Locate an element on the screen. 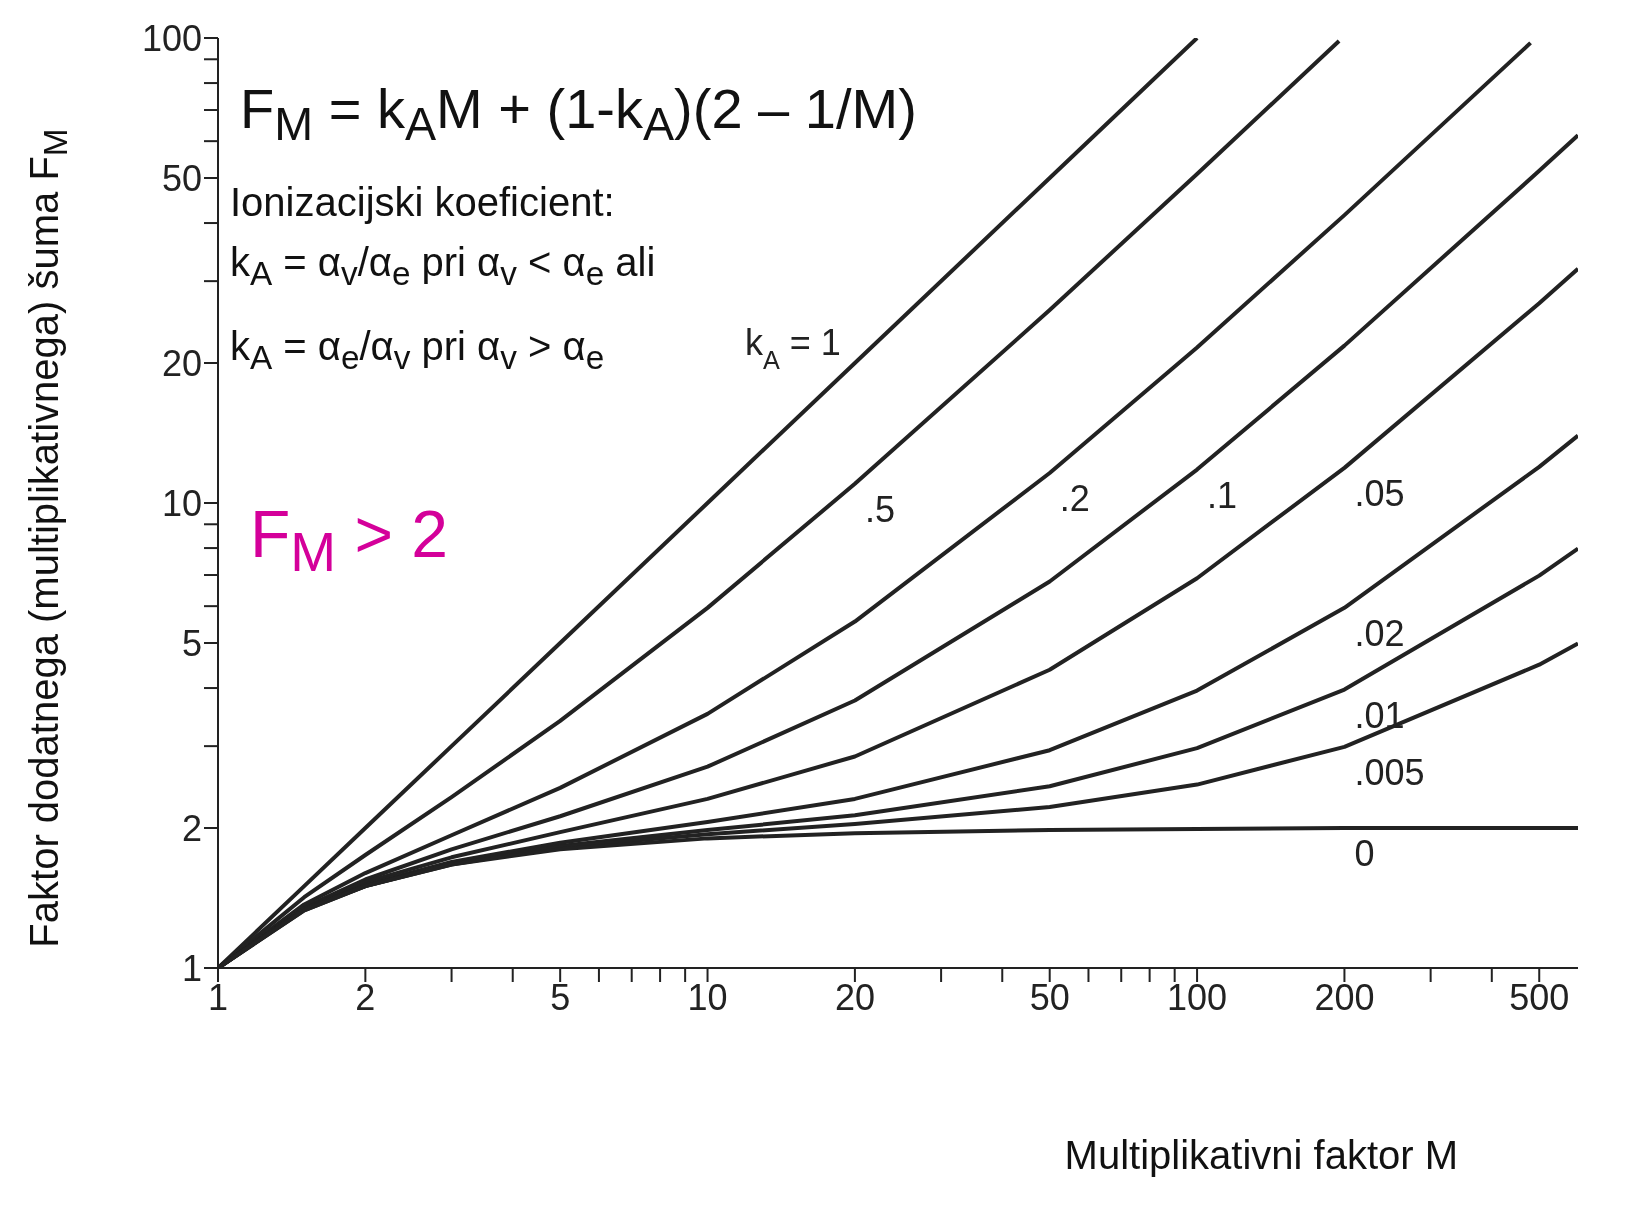 The width and height of the screenshot is (1625, 1210). text: k$_{A}$ = α$_{v}$/α$_{e}$ pri α$_{v}$ < α$_{e}$ ali is located at coordinates (443, 266).